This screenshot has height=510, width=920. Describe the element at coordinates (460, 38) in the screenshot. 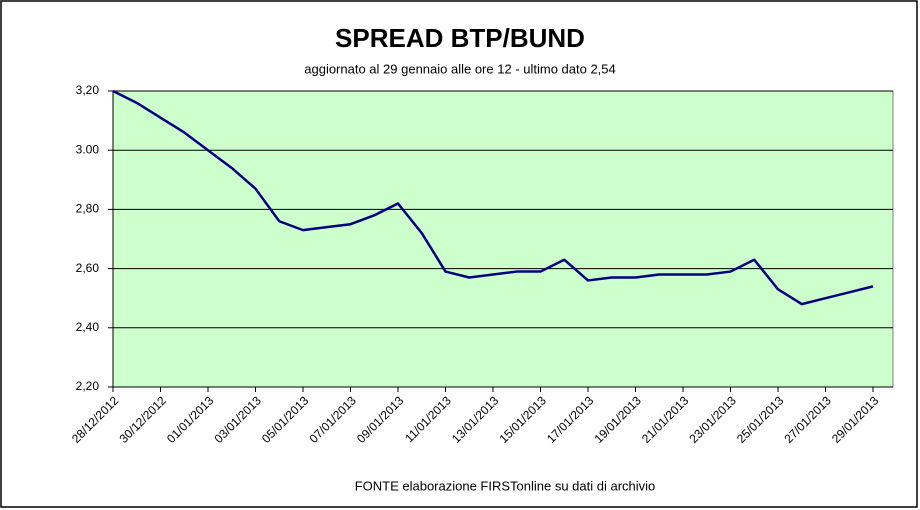

I see `chart-title: SPREAD BTP/BUND` at that location.